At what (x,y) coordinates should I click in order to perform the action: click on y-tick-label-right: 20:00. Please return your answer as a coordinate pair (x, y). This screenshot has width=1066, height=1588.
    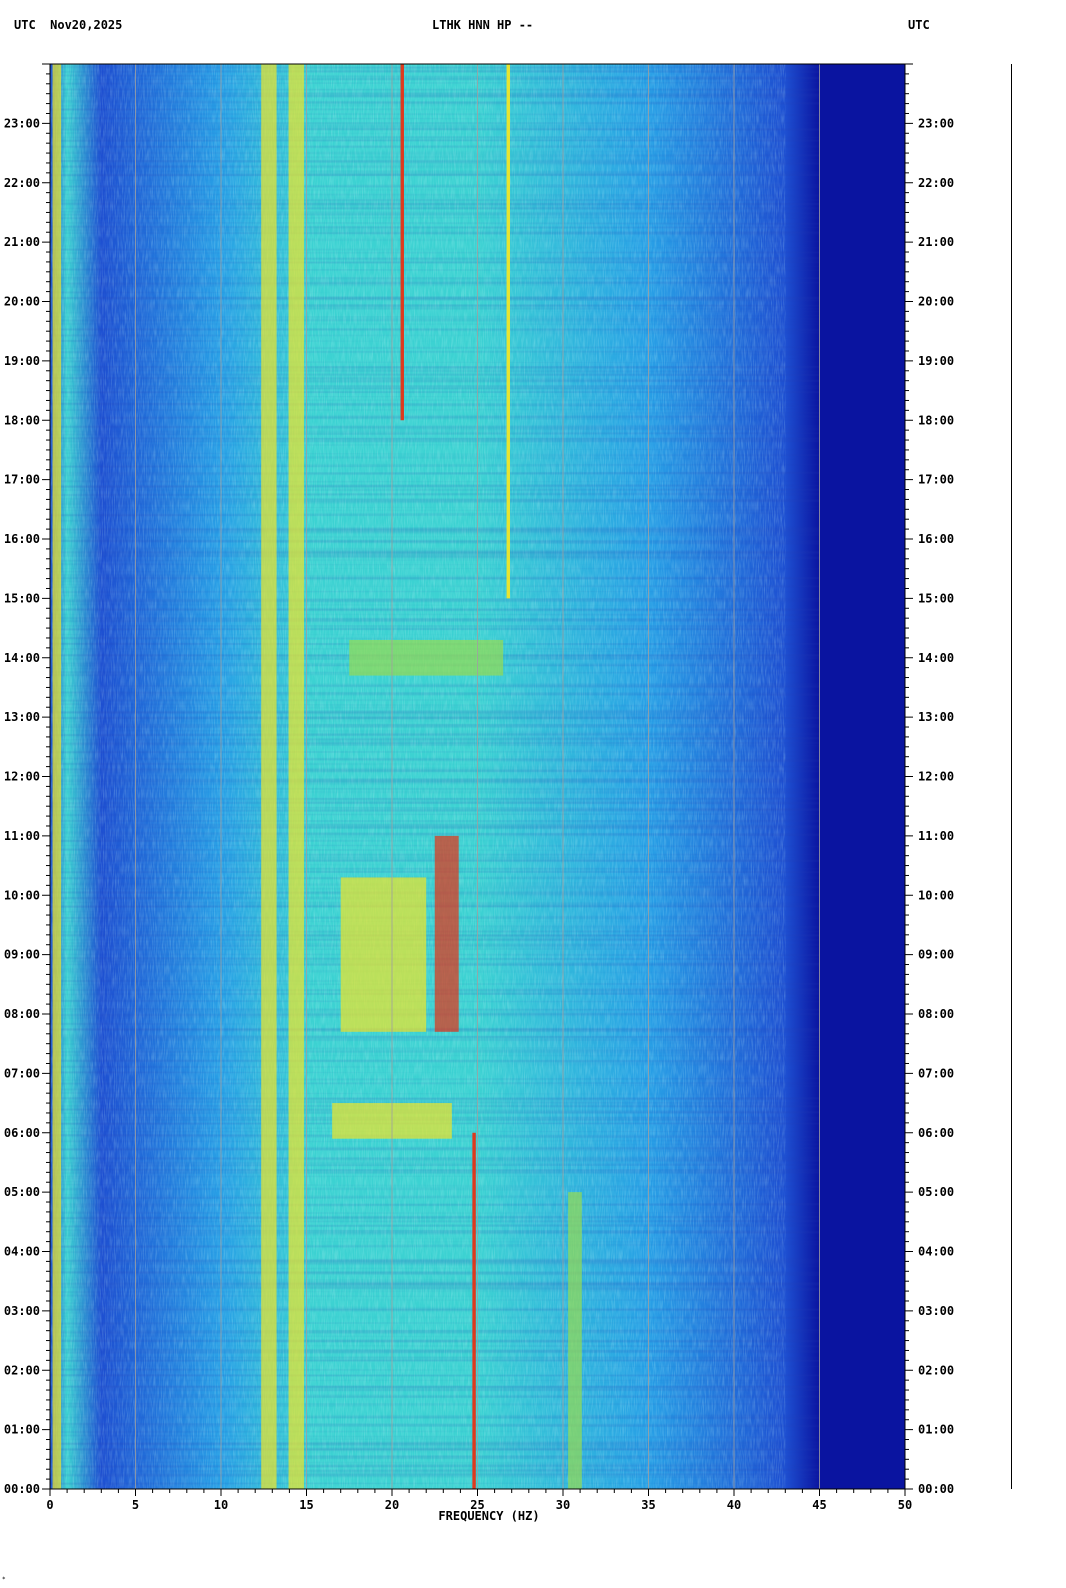
    Looking at the image, I should click on (936, 302).